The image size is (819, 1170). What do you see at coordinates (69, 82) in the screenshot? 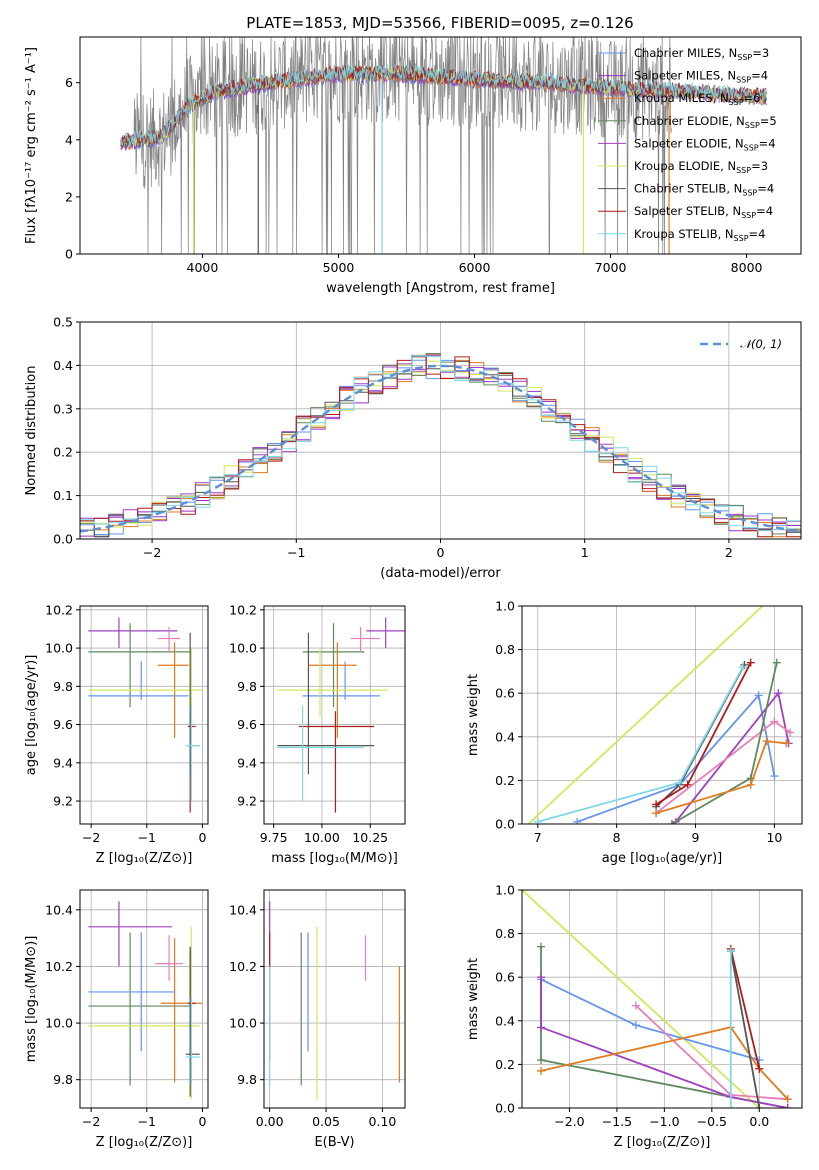
I see `y-tick-label: 6` at bounding box center [69, 82].